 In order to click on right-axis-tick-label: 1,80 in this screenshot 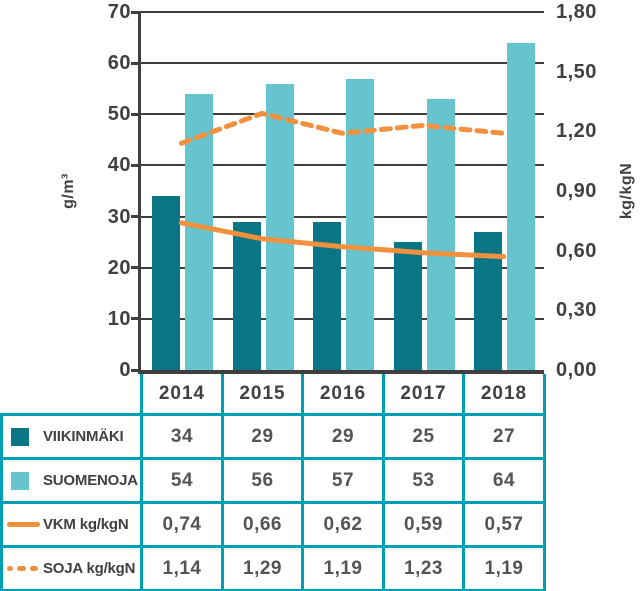, I will do `click(576, 12)`.